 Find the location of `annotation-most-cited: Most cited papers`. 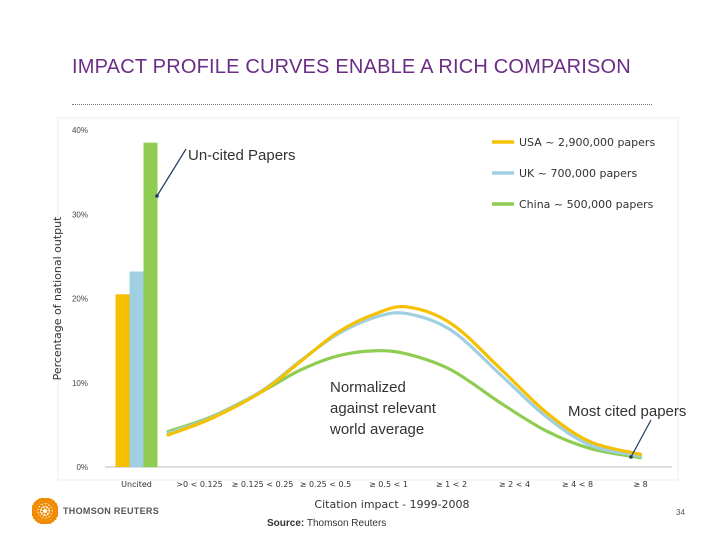

annotation-most-cited: Most cited papers is located at coordinates (627, 411).